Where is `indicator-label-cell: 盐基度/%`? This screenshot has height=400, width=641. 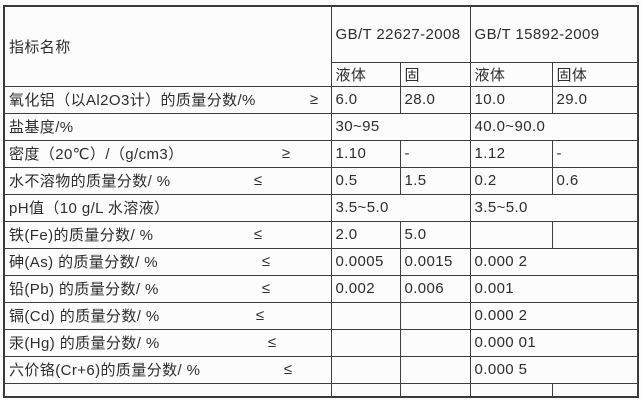
indicator-label-cell: 盐基度/% is located at coordinates (167, 126).